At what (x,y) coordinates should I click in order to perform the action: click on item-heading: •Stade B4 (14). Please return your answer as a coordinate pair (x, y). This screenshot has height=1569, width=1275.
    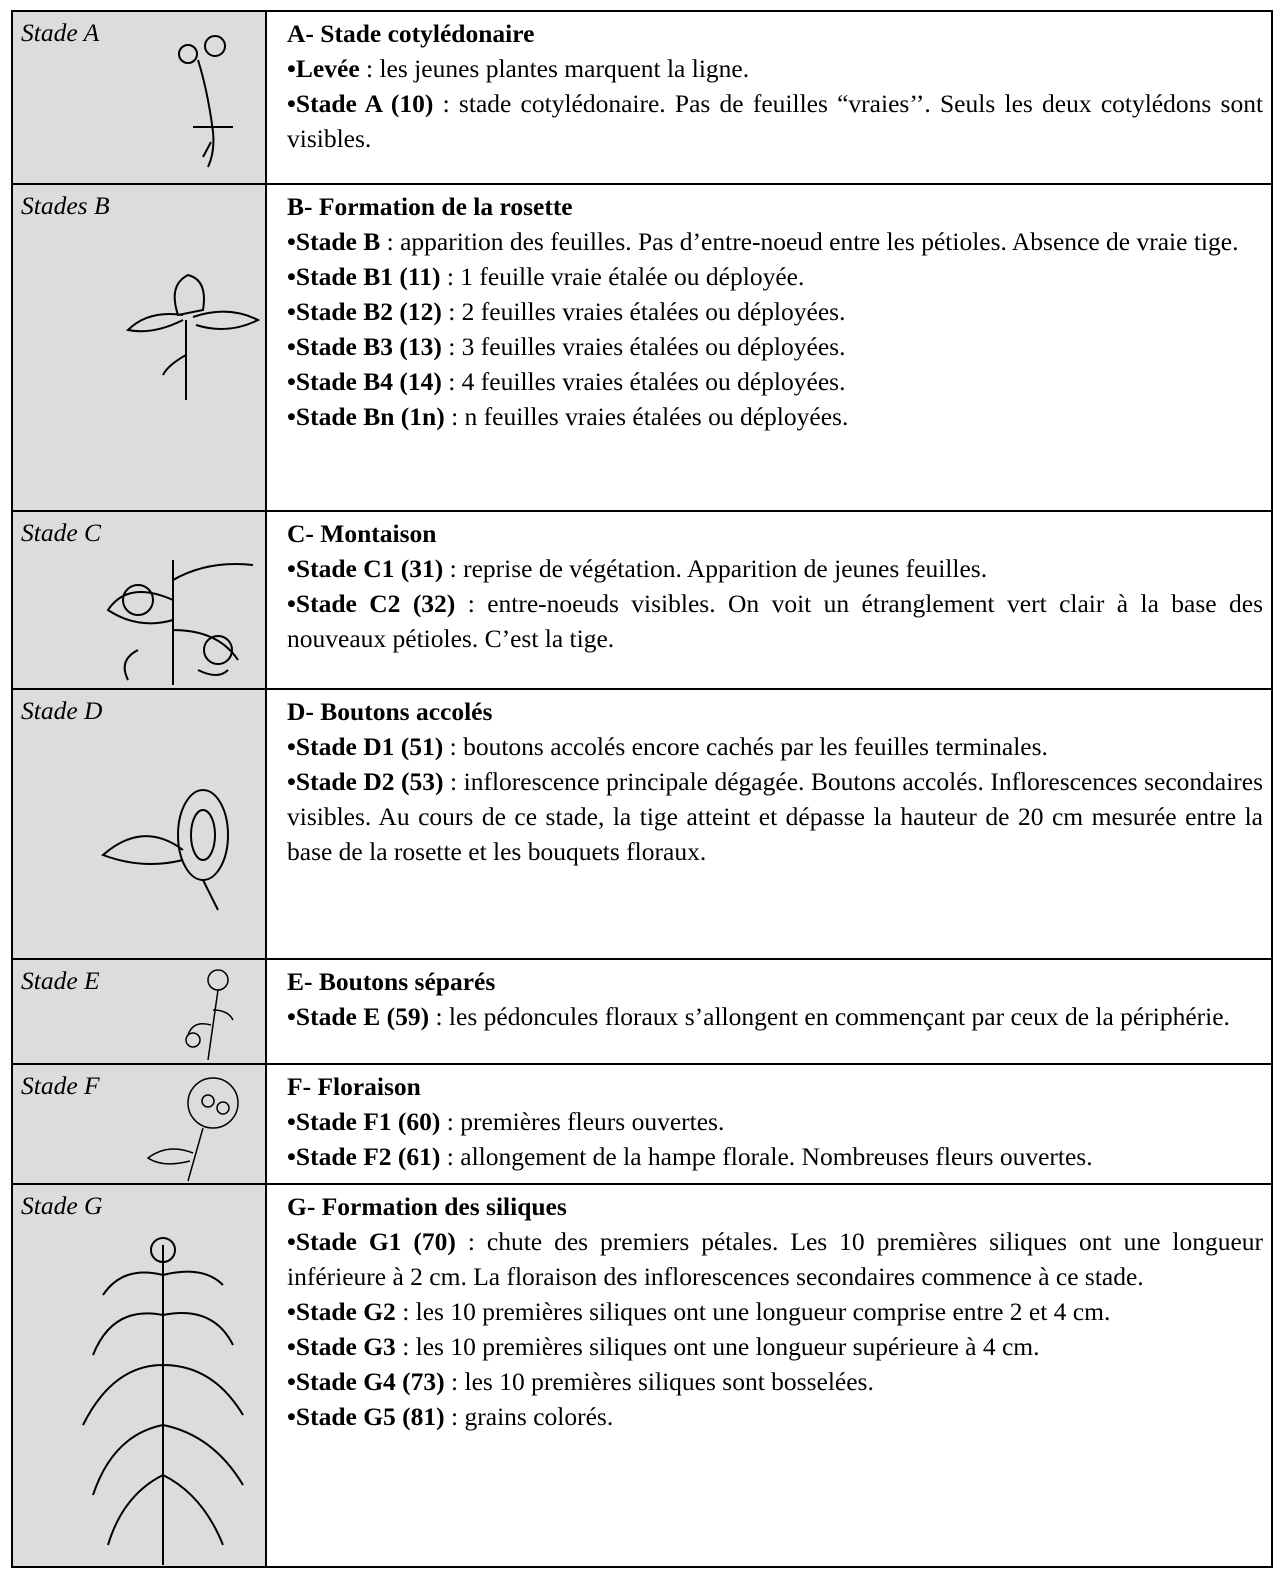
    Looking at the image, I should click on (364, 381).